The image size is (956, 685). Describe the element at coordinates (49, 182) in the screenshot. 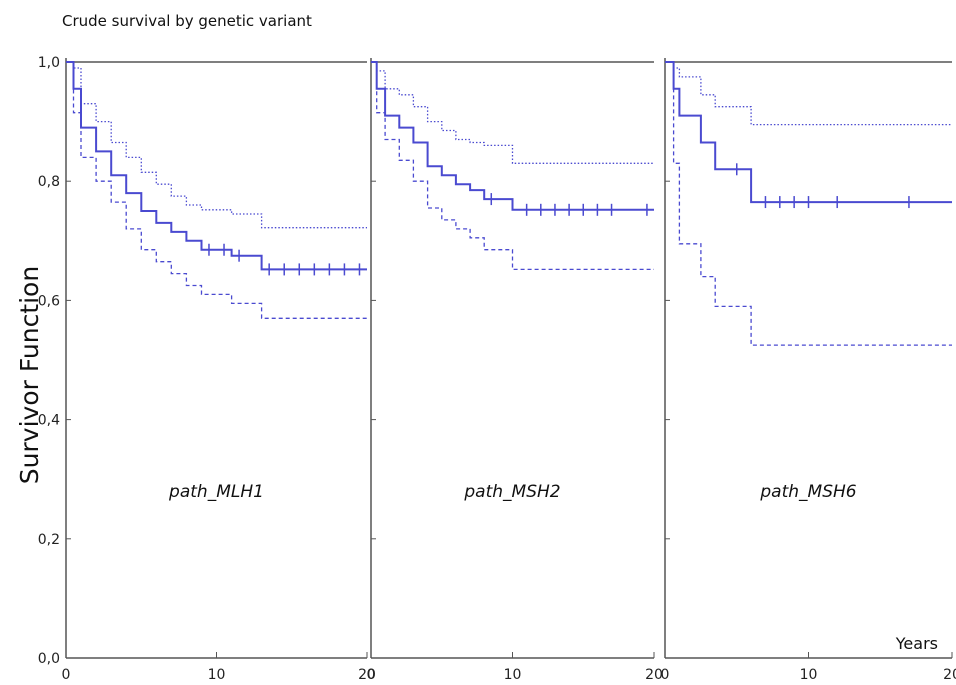

I see `y-tick-label: 0,8` at that location.